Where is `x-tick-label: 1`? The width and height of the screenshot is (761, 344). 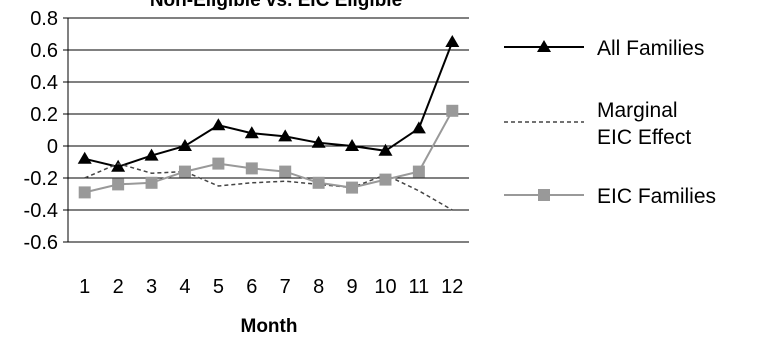
x-tick-label: 1 is located at coordinates (84, 287).